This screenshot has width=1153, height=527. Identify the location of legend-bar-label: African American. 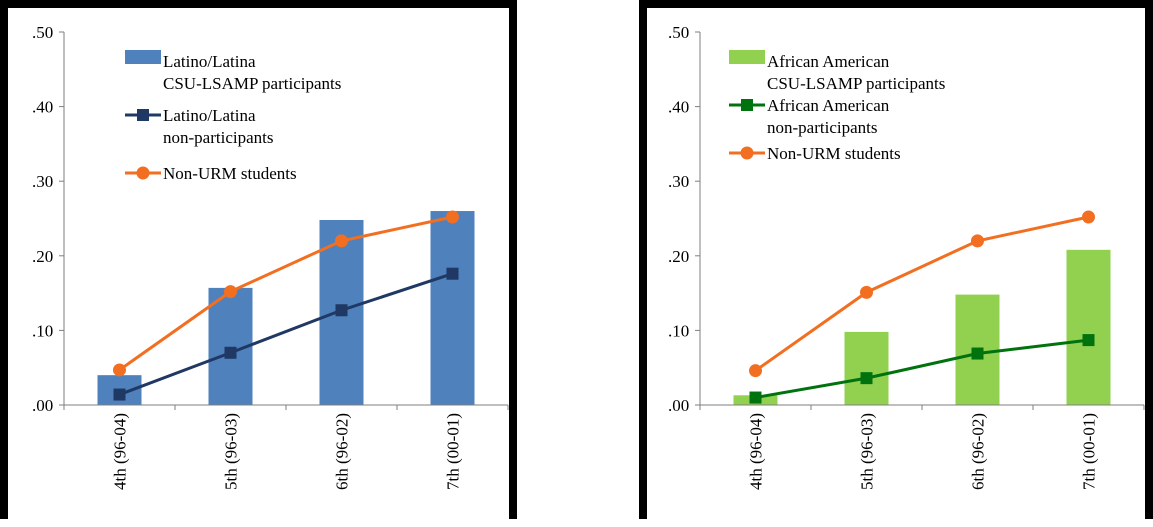
(828, 61).